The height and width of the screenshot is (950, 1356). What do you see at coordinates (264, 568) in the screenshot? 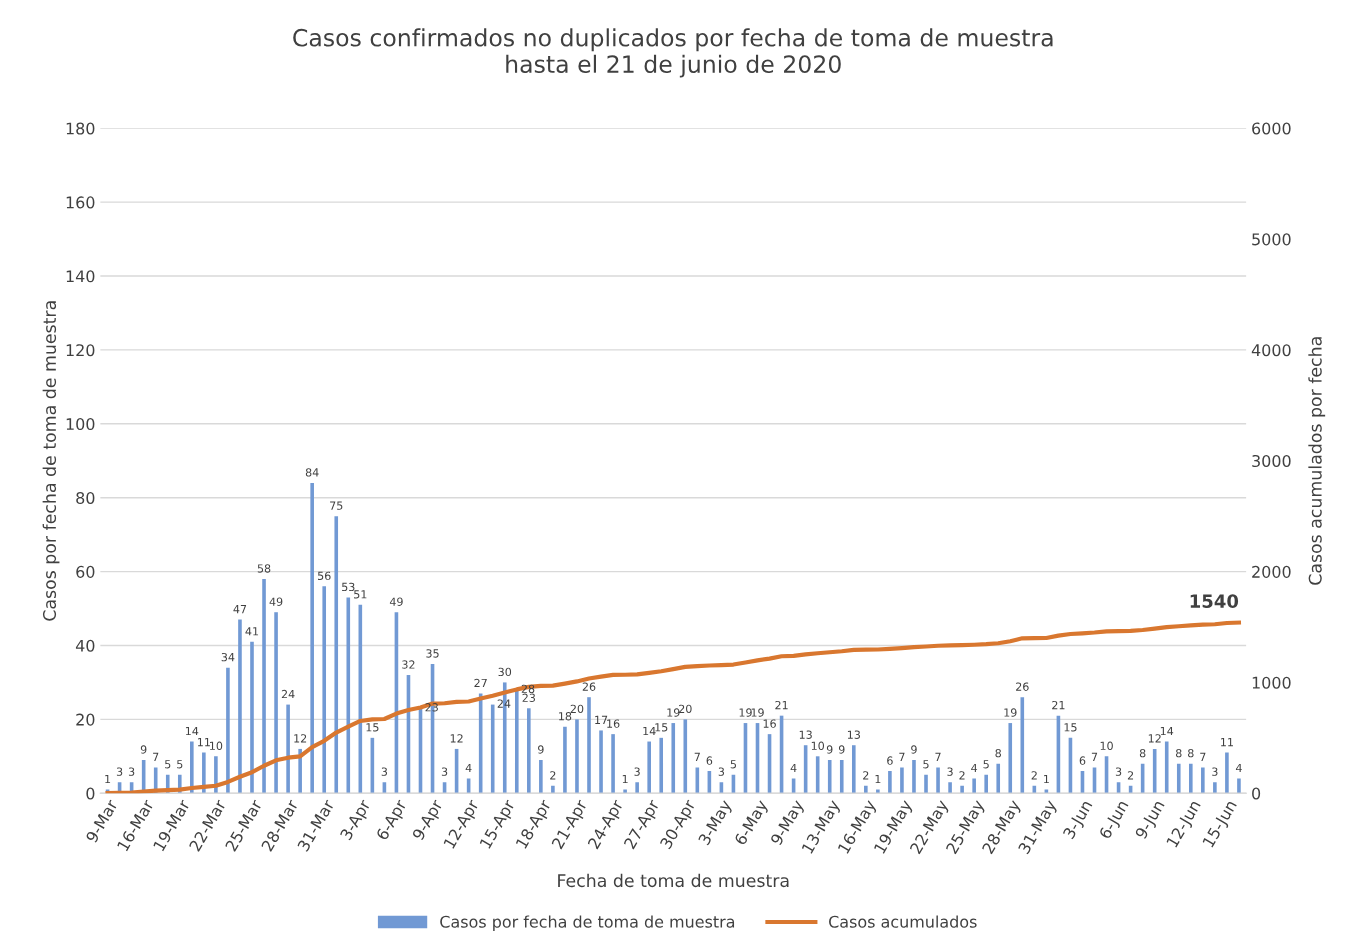
I see `data-label: 58` at bounding box center [264, 568].